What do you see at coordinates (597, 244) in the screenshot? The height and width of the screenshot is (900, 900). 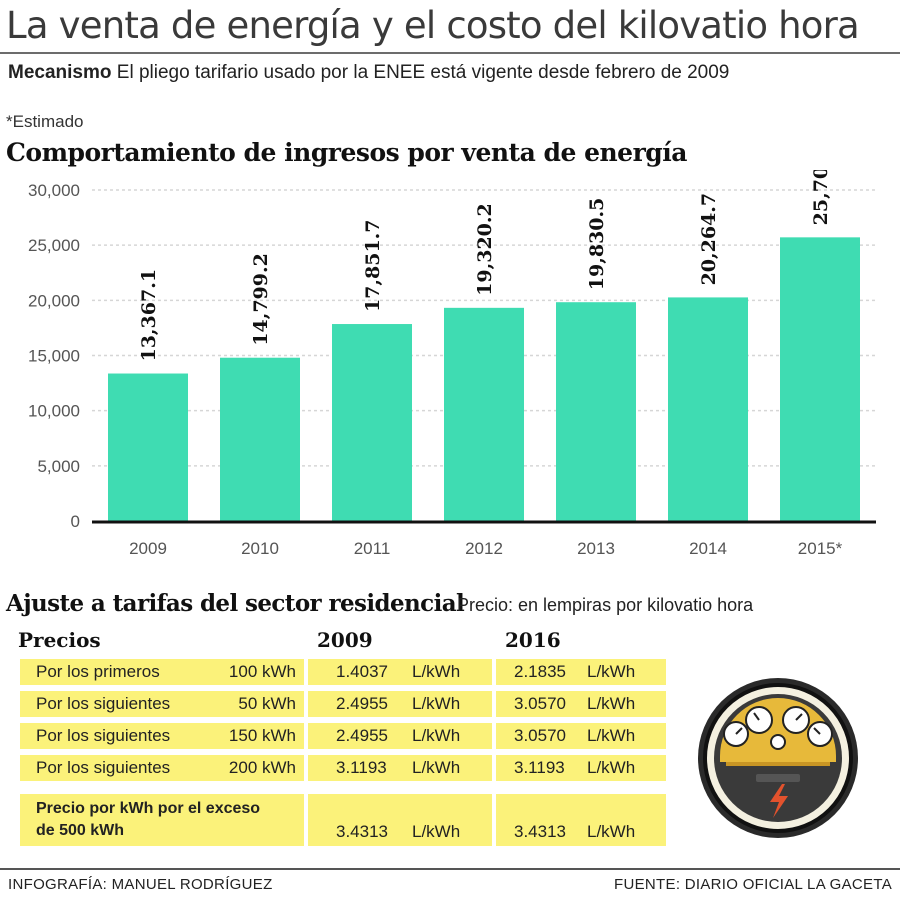 I see `bar-value-label: 19,830.5` at bounding box center [597, 244].